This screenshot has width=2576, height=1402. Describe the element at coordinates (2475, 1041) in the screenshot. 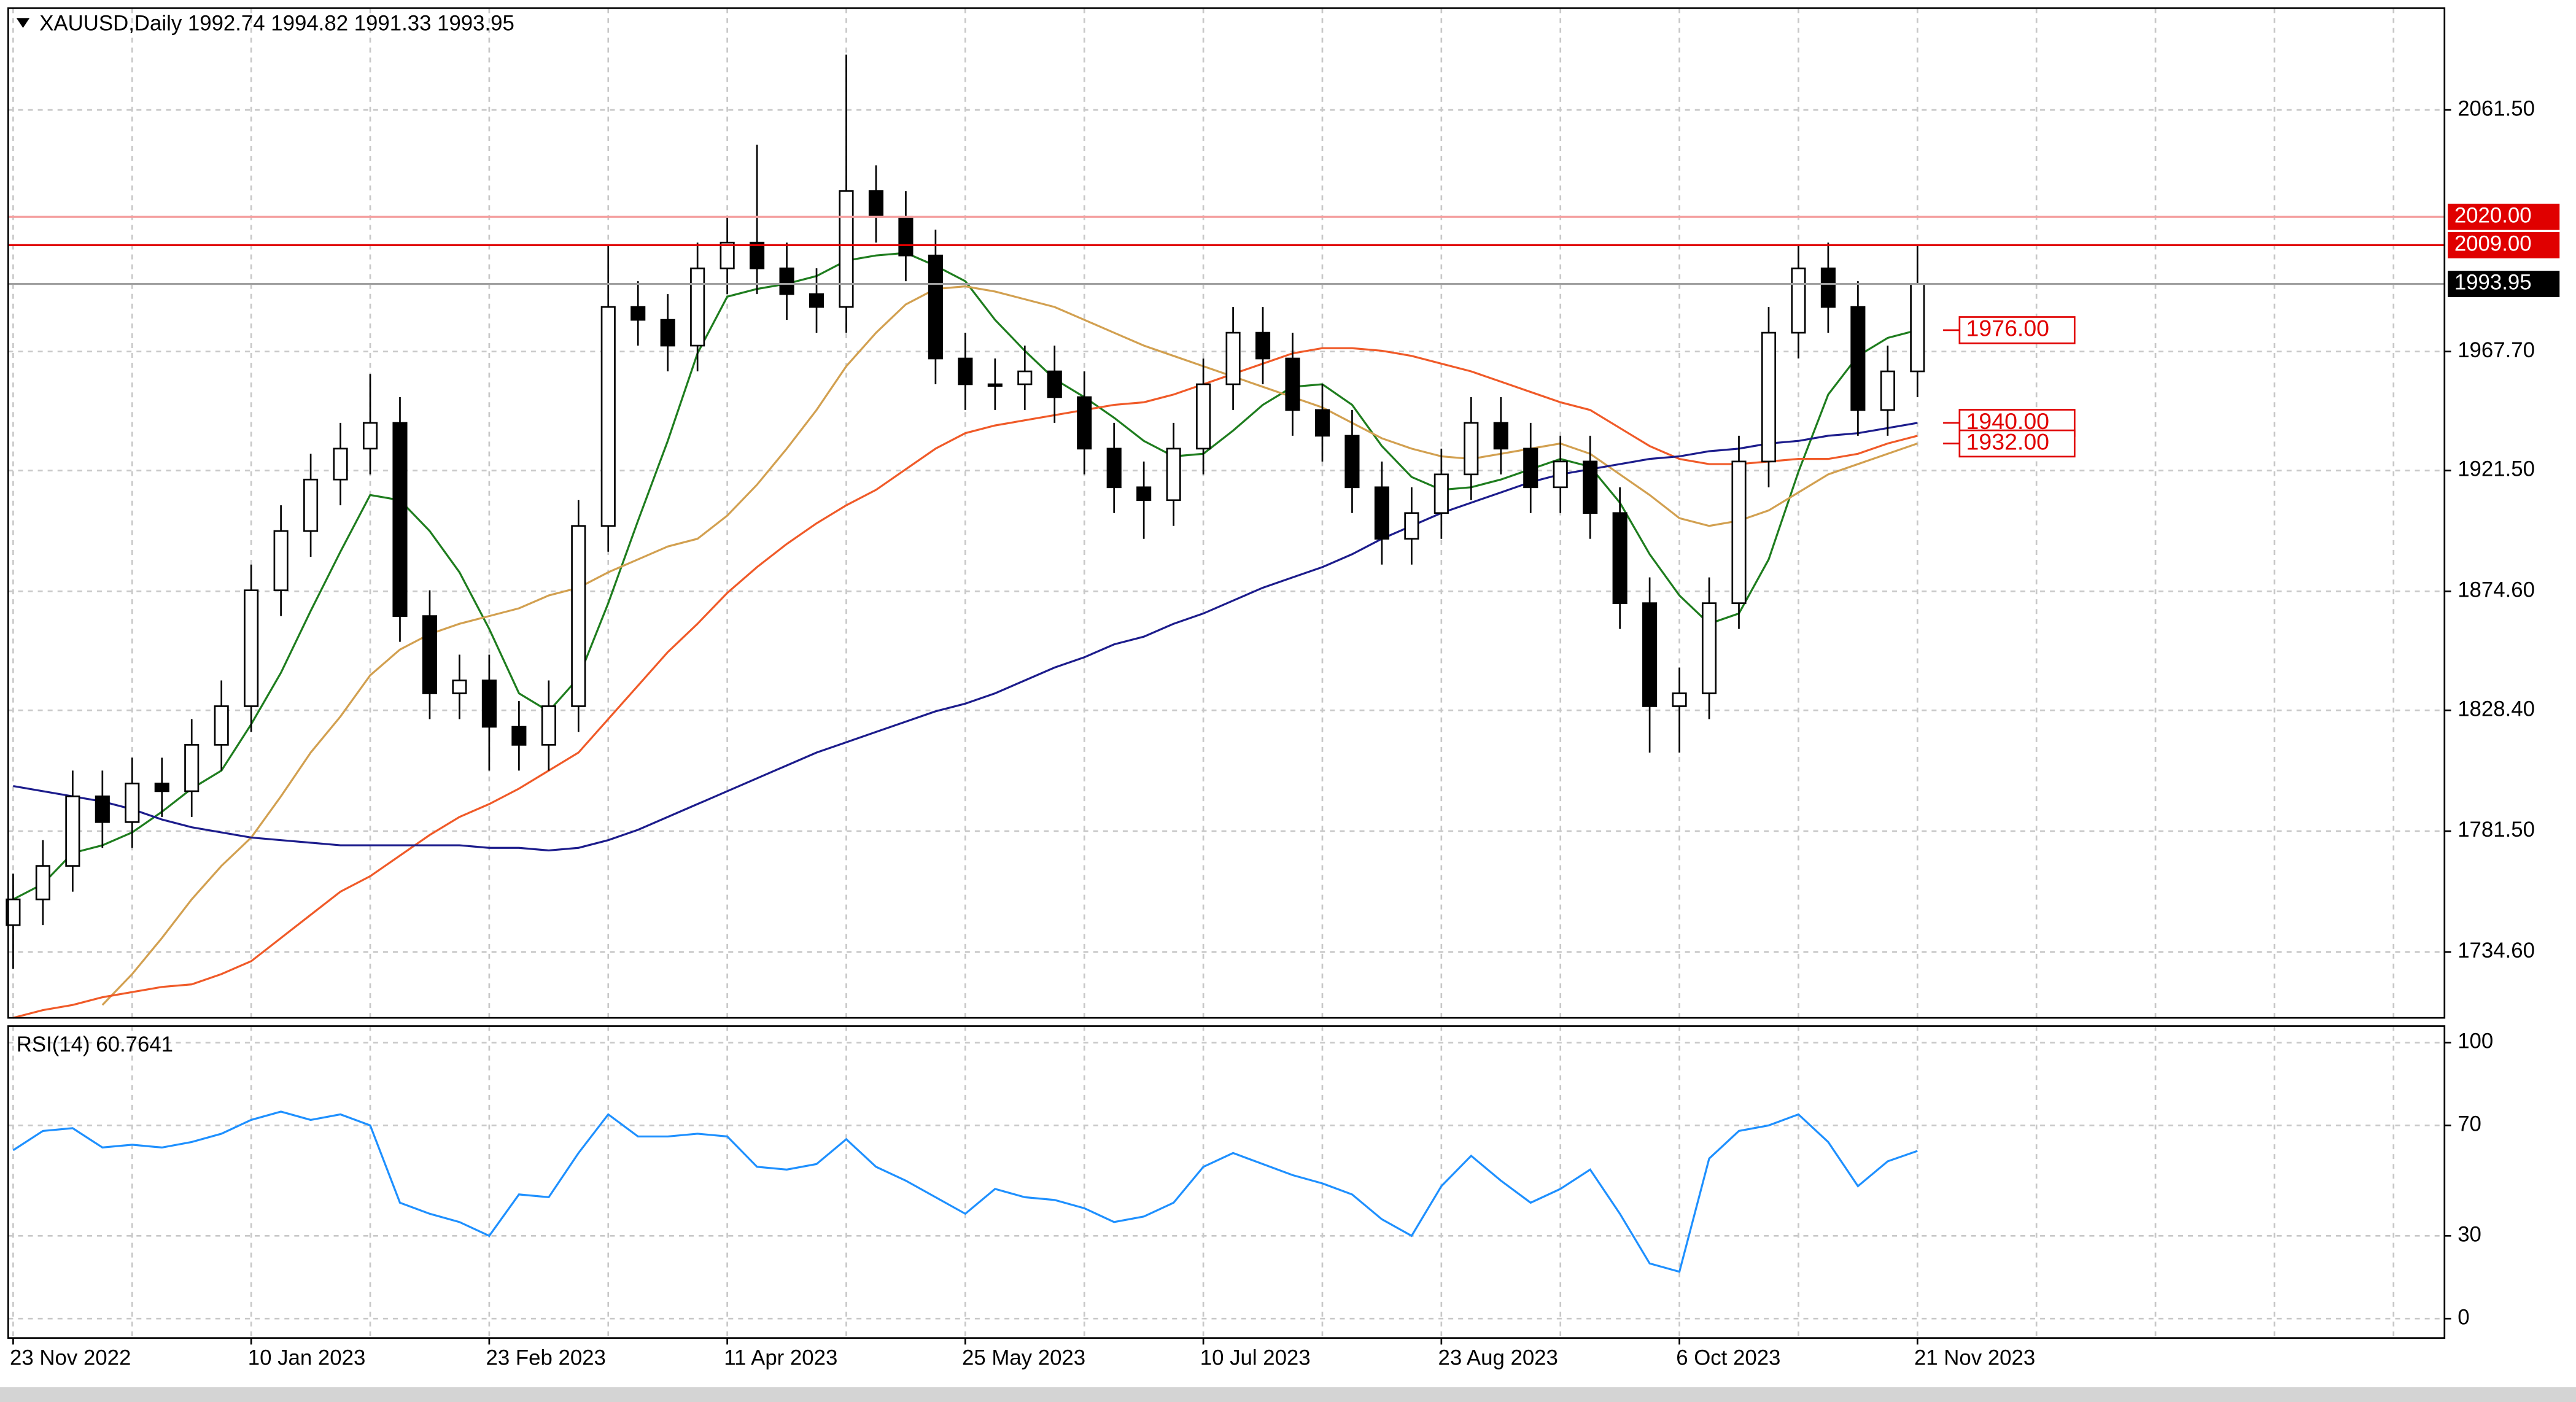

I see `y-tick-label: 100` at that location.